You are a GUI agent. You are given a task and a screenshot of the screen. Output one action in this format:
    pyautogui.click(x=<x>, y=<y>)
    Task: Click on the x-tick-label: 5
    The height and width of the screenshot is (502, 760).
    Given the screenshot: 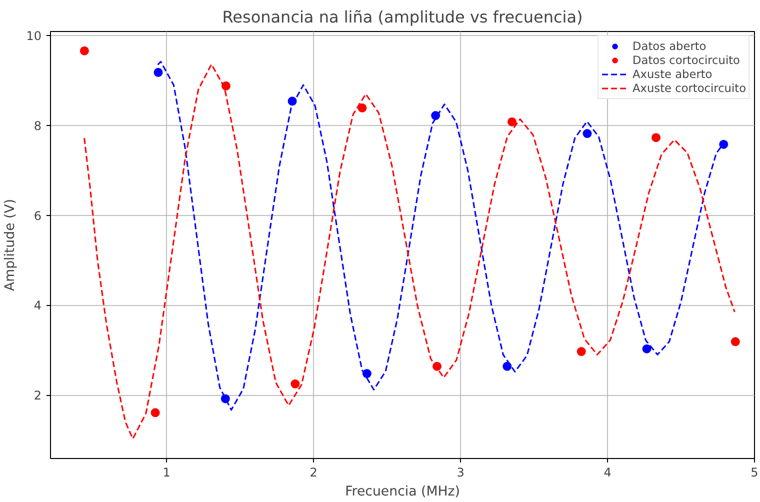 What is the action you would take?
    pyautogui.click(x=754, y=473)
    